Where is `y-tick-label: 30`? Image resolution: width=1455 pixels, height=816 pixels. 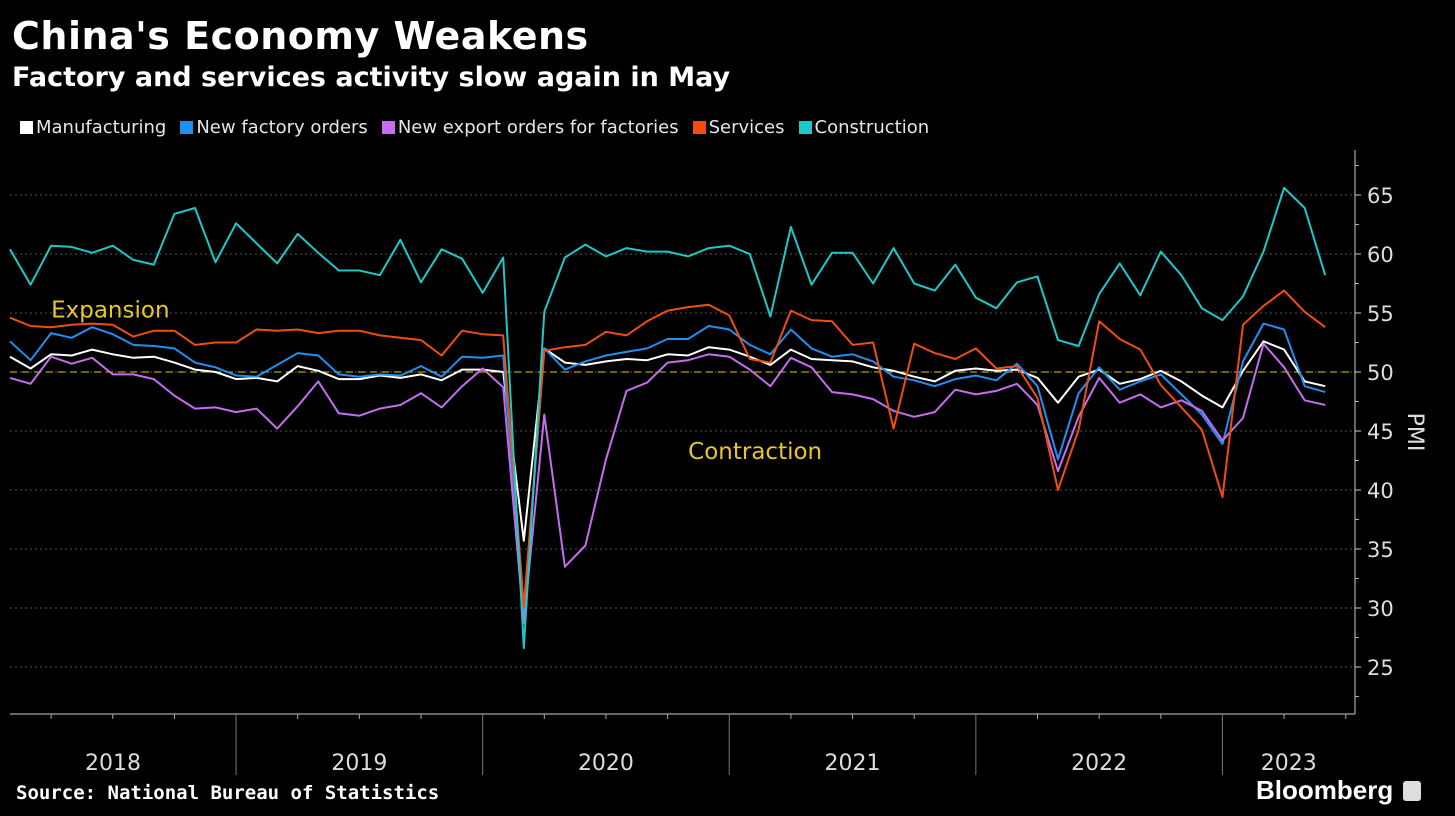
y-tick-label: 30 is located at coordinates (1380, 609).